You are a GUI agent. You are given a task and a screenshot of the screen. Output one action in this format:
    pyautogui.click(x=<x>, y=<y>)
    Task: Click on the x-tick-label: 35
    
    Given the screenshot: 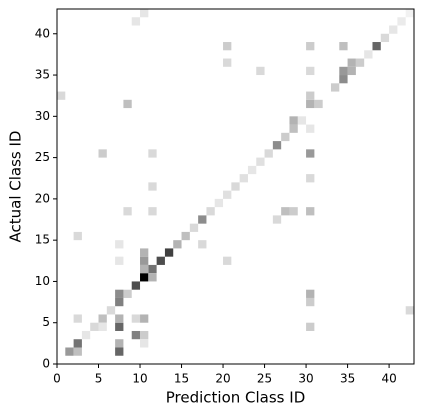 What is the action you would take?
    pyautogui.click(x=347, y=379)
    